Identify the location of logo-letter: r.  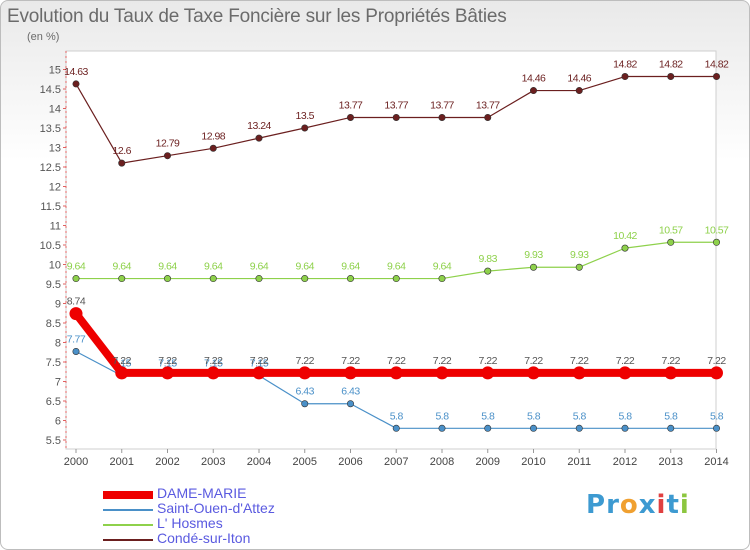
(613, 505).